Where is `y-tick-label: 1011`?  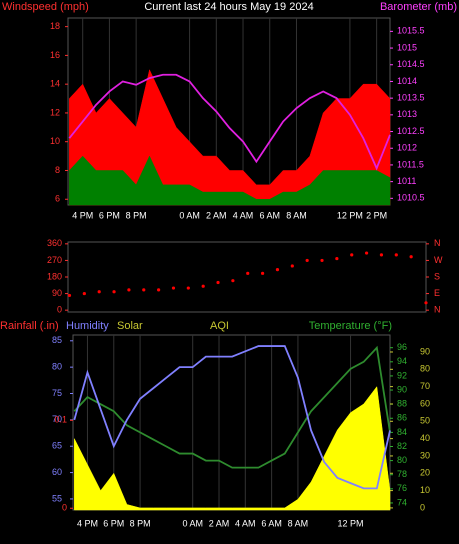
y-tick-label: 1011 is located at coordinates (406, 181).